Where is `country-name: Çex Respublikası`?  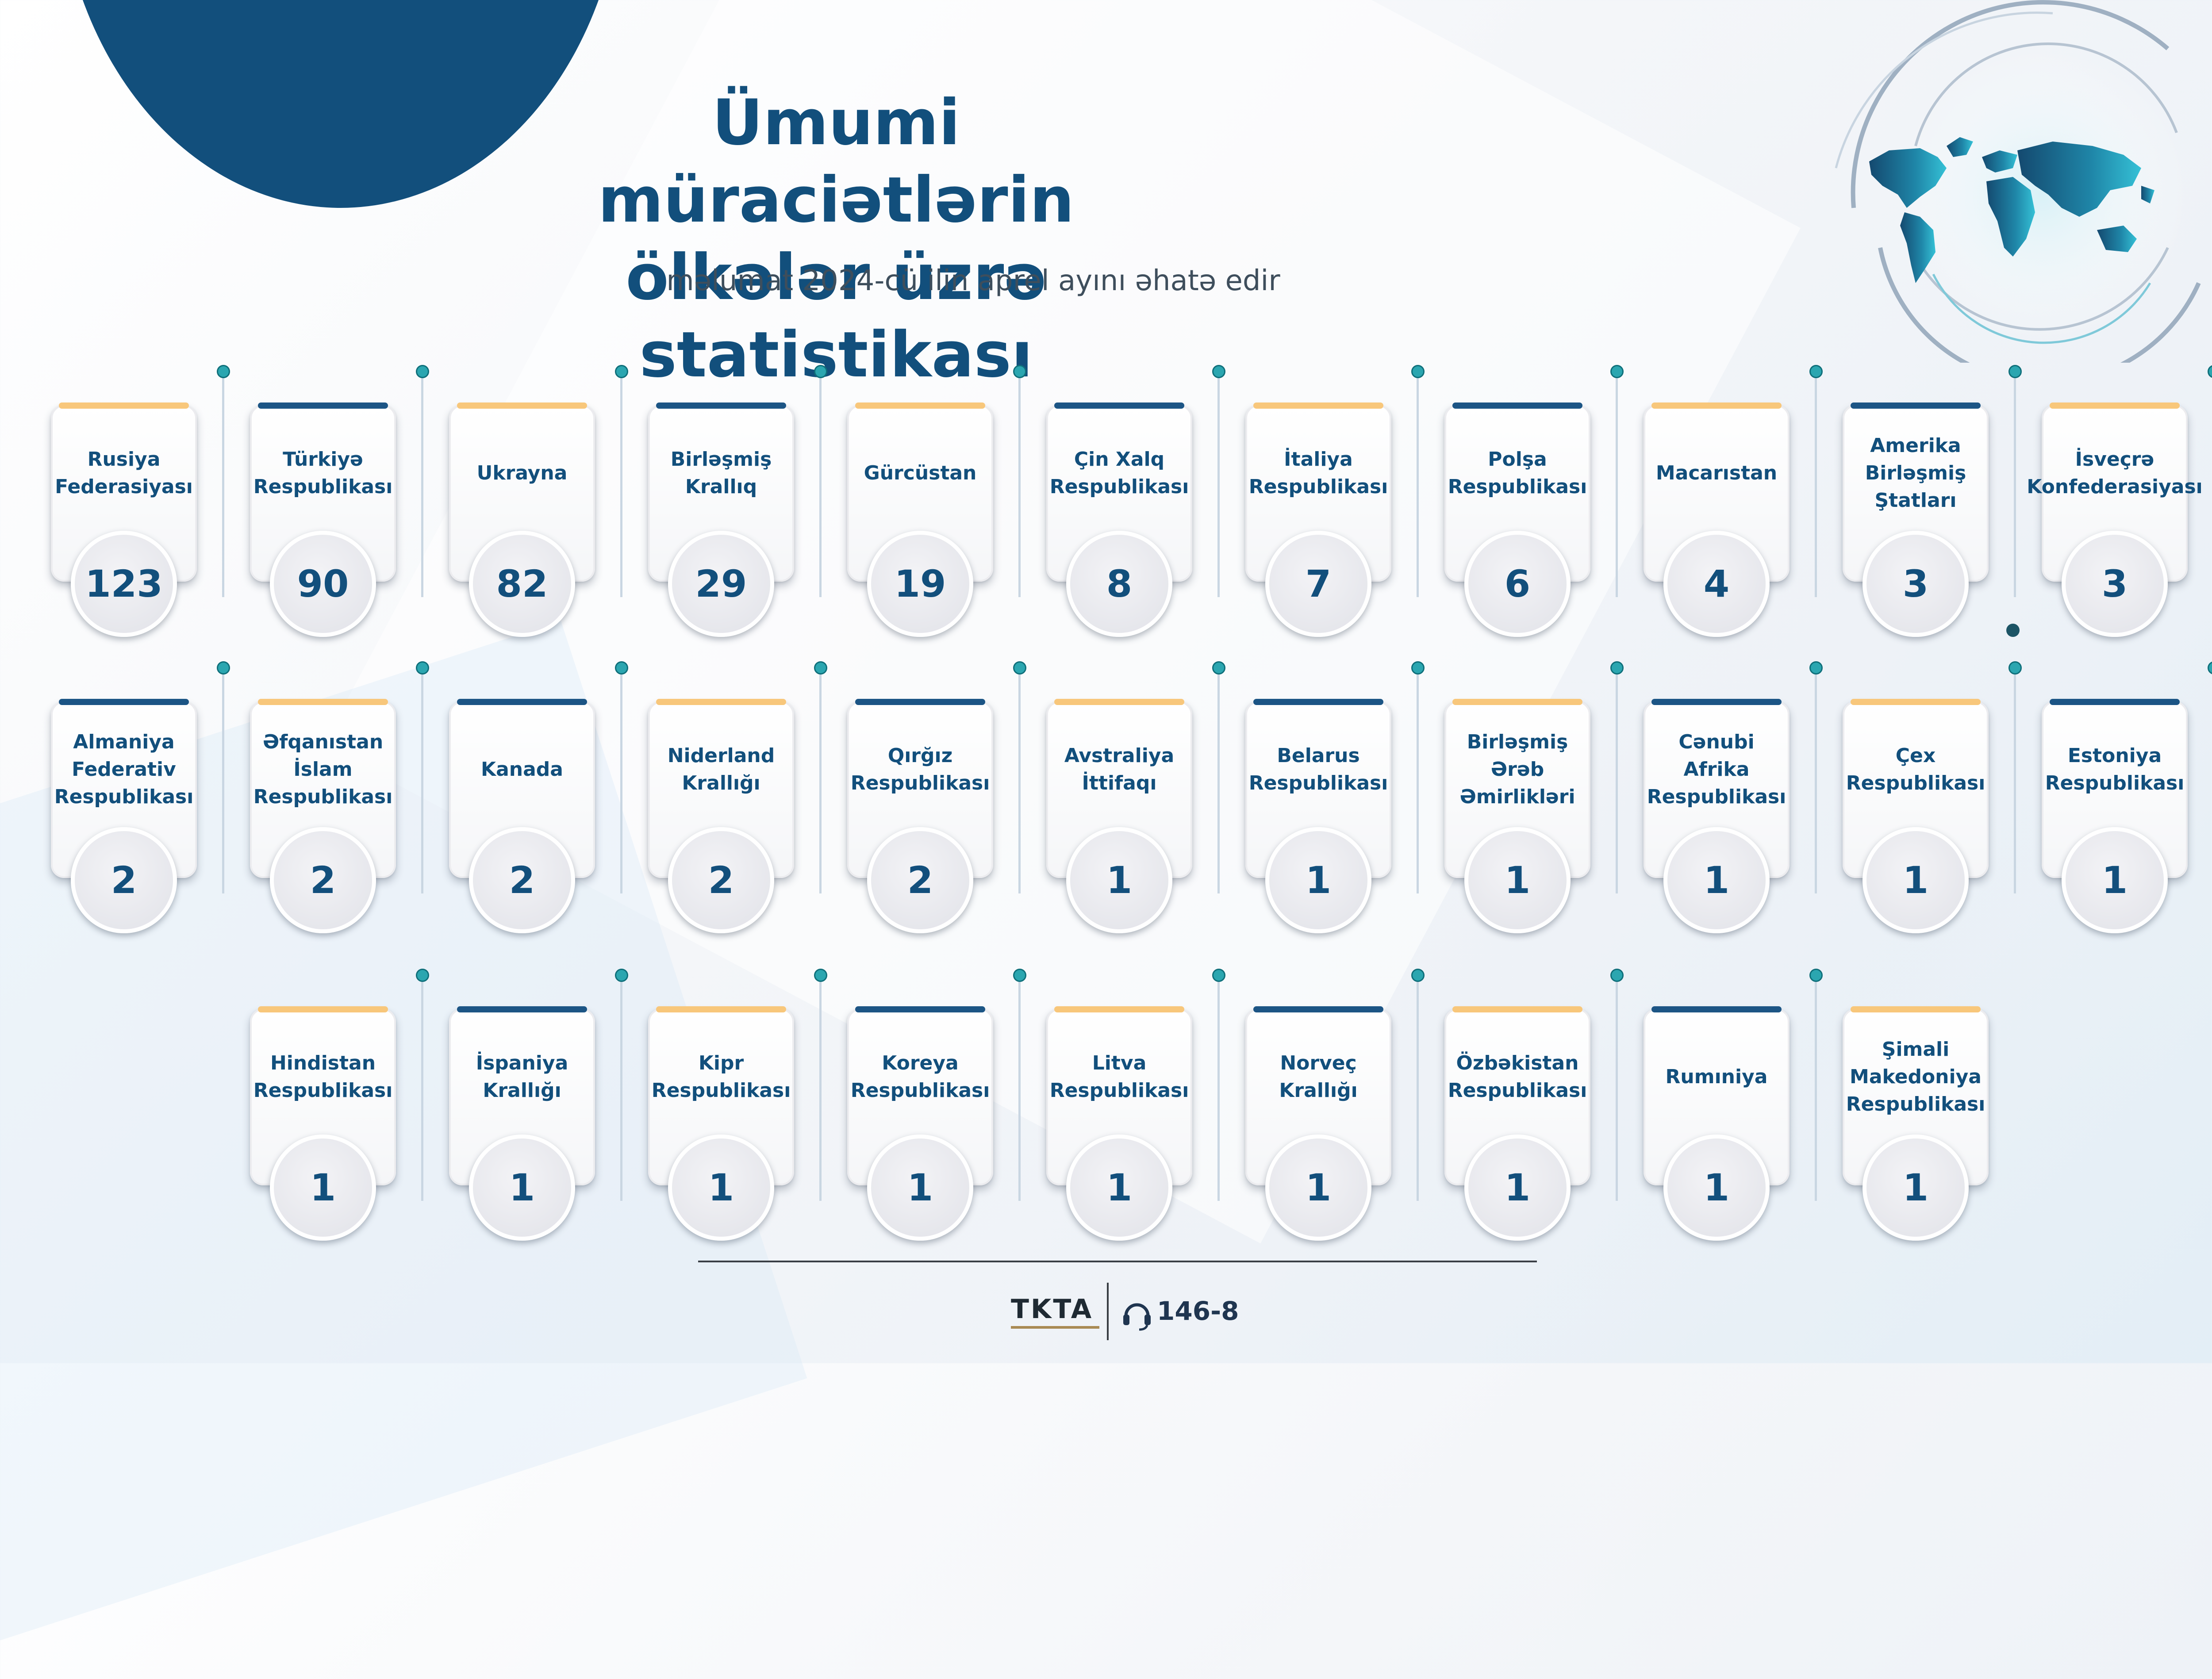
country-name: Çex Respublikası is located at coordinates (1916, 769).